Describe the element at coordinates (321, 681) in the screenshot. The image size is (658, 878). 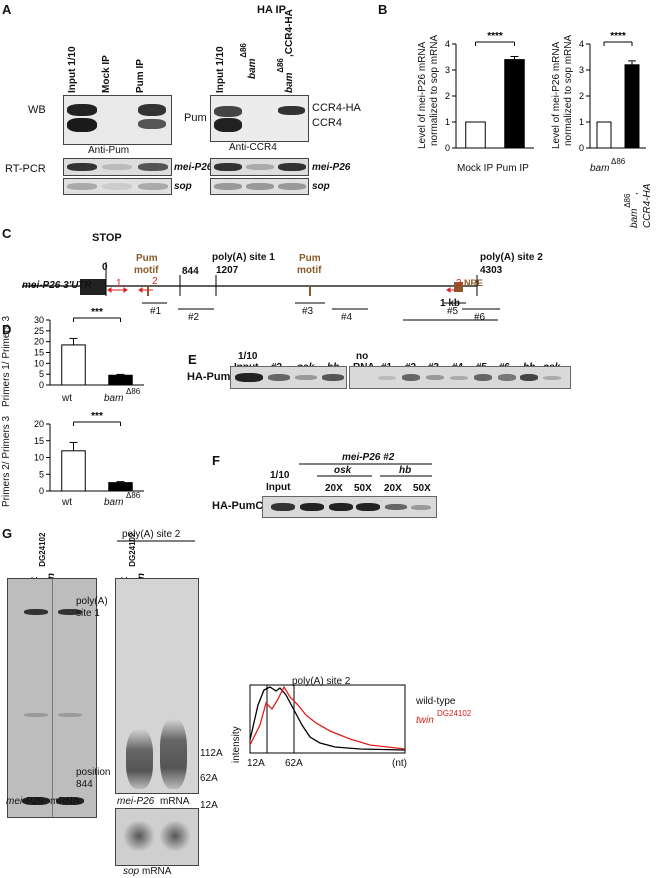
I see `g-plot-title: poly(A) site 2` at that location.